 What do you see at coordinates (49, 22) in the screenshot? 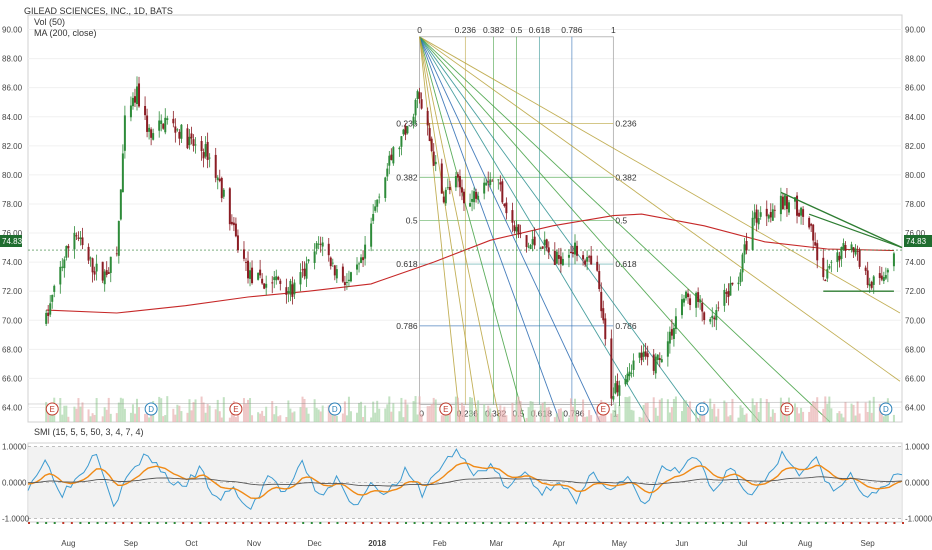
I see `legend-vol: Vol (50)` at bounding box center [49, 22].